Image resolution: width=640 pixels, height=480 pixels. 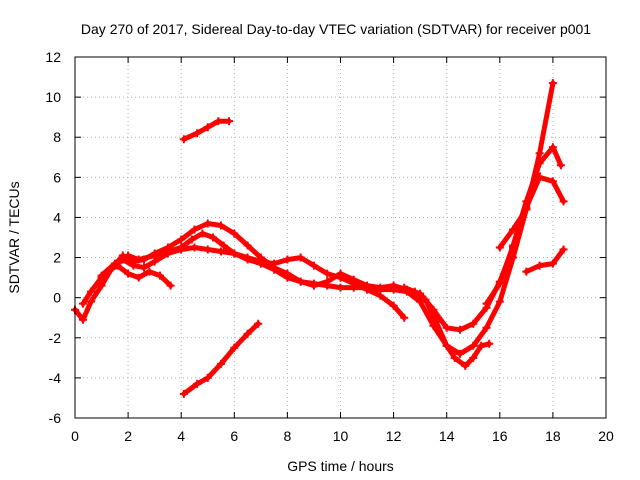 I want to click on y-tick-label: -6, so click(x=55, y=418).